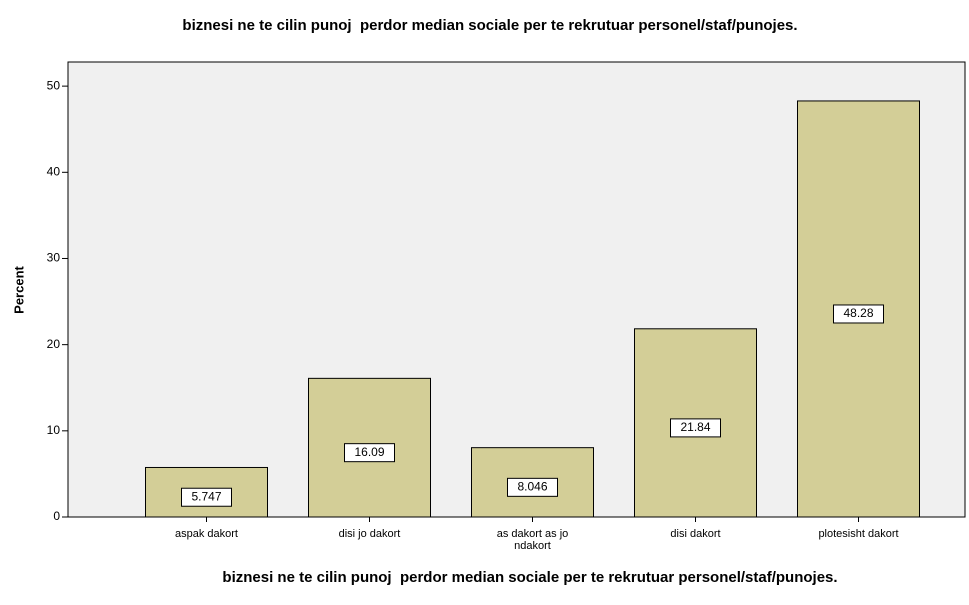 The height and width of the screenshot is (605, 969). What do you see at coordinates (18, 289) in the screenshot?
I see `y-axis-label: Percent` at bounding box center [18, 289].